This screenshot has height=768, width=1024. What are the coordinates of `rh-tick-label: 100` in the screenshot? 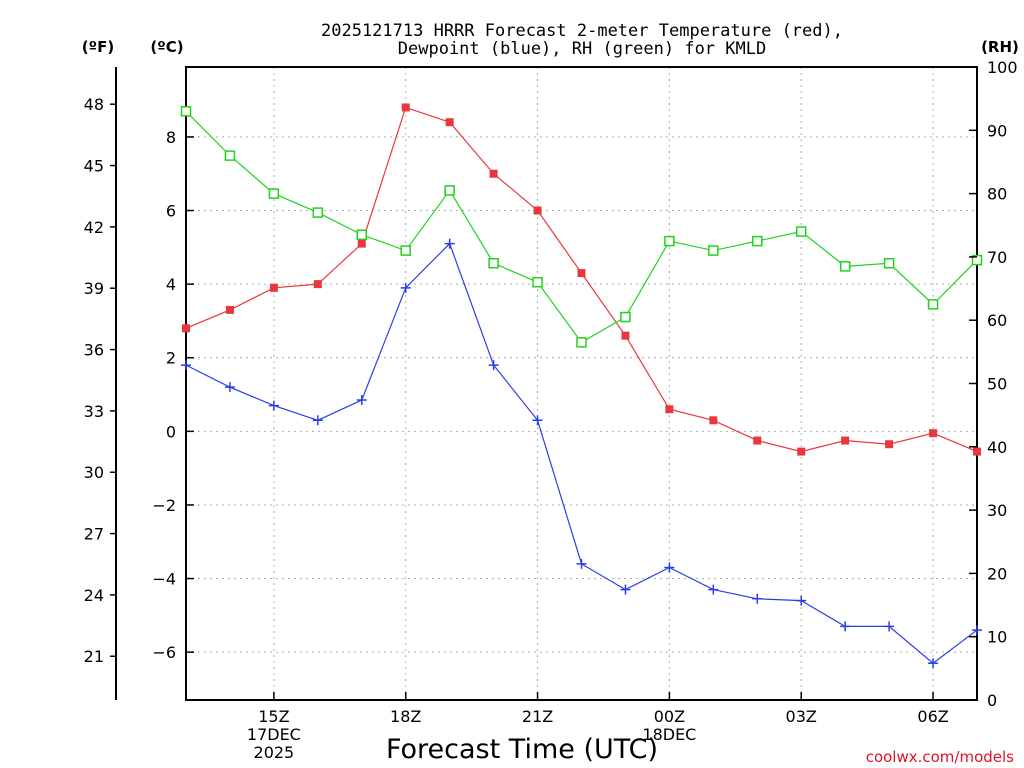 It's located at (1002, 67).